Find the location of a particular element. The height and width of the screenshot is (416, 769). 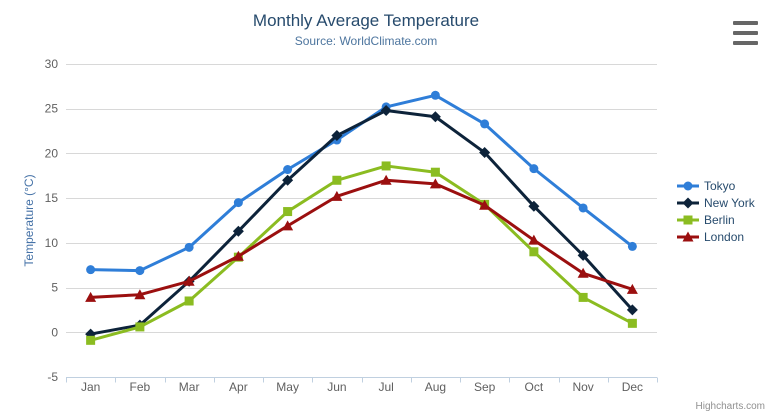

diamond-icon is located at coordinates (688, 202).